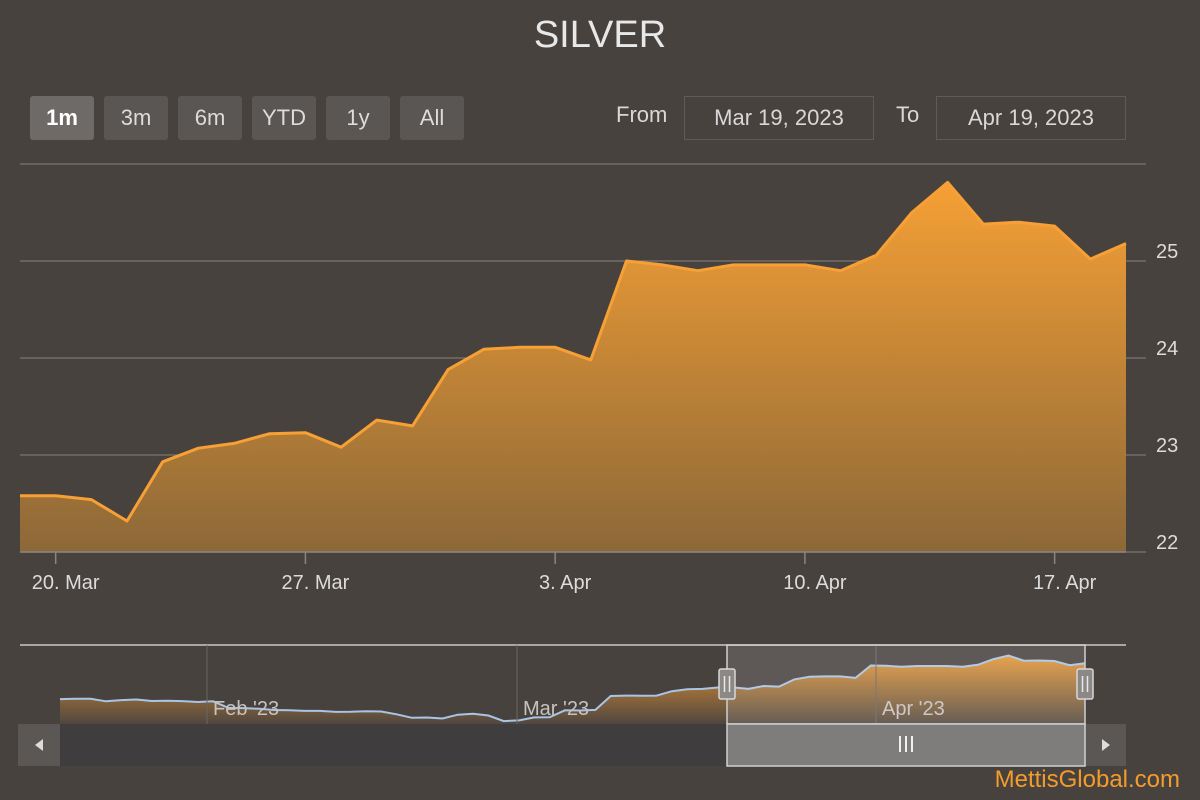  I want to click on x-tick-label-4: 17. Apr, so click(1065, 583).